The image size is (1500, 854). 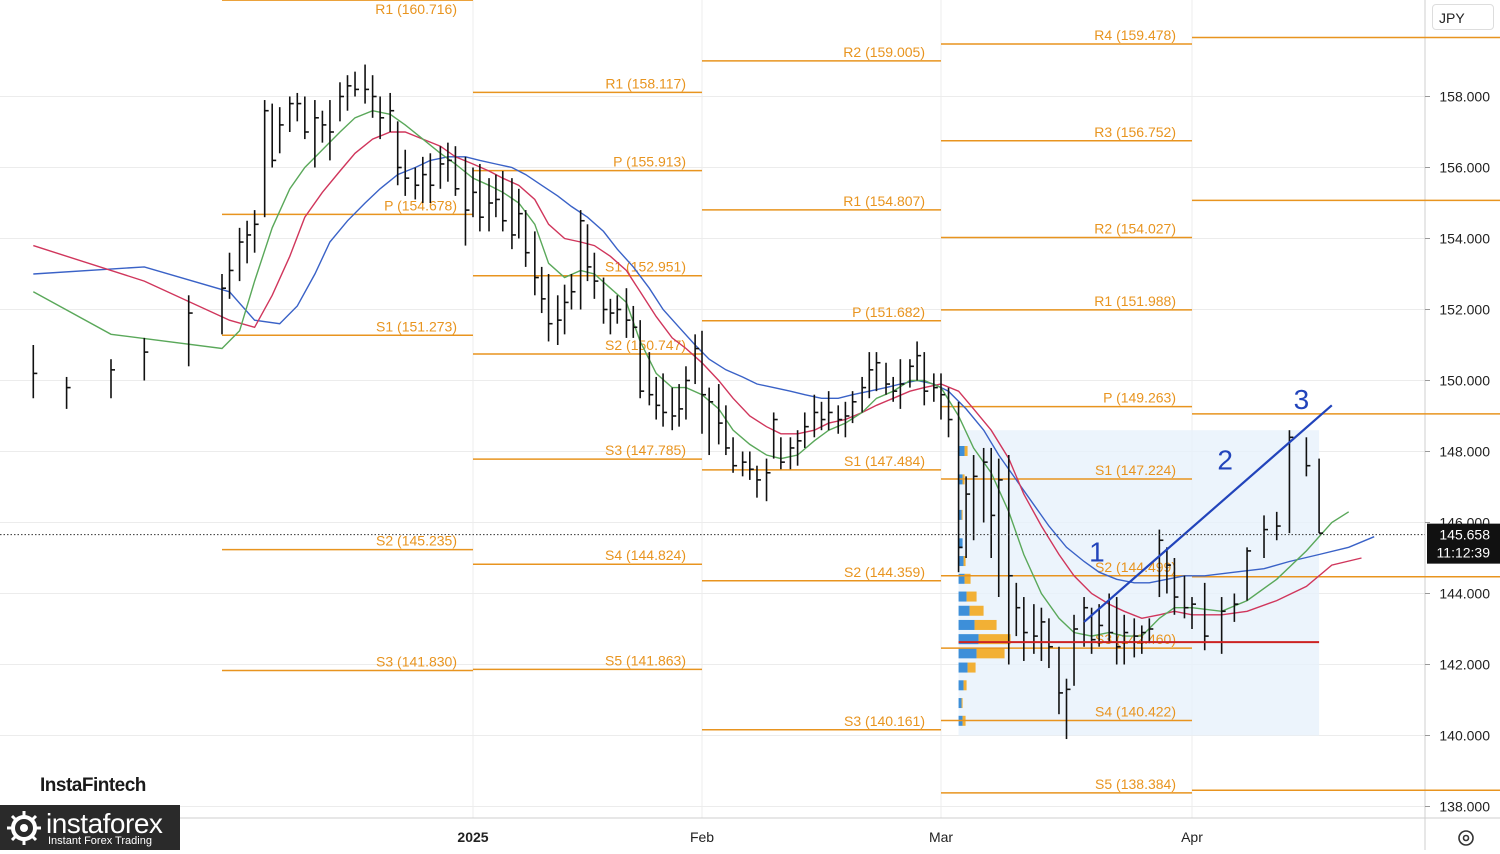 What do you see at coordinates (645, 555) in the screenshot?
I see `pivot-label: S4 (144.824)` at bounding box center [645, 555].